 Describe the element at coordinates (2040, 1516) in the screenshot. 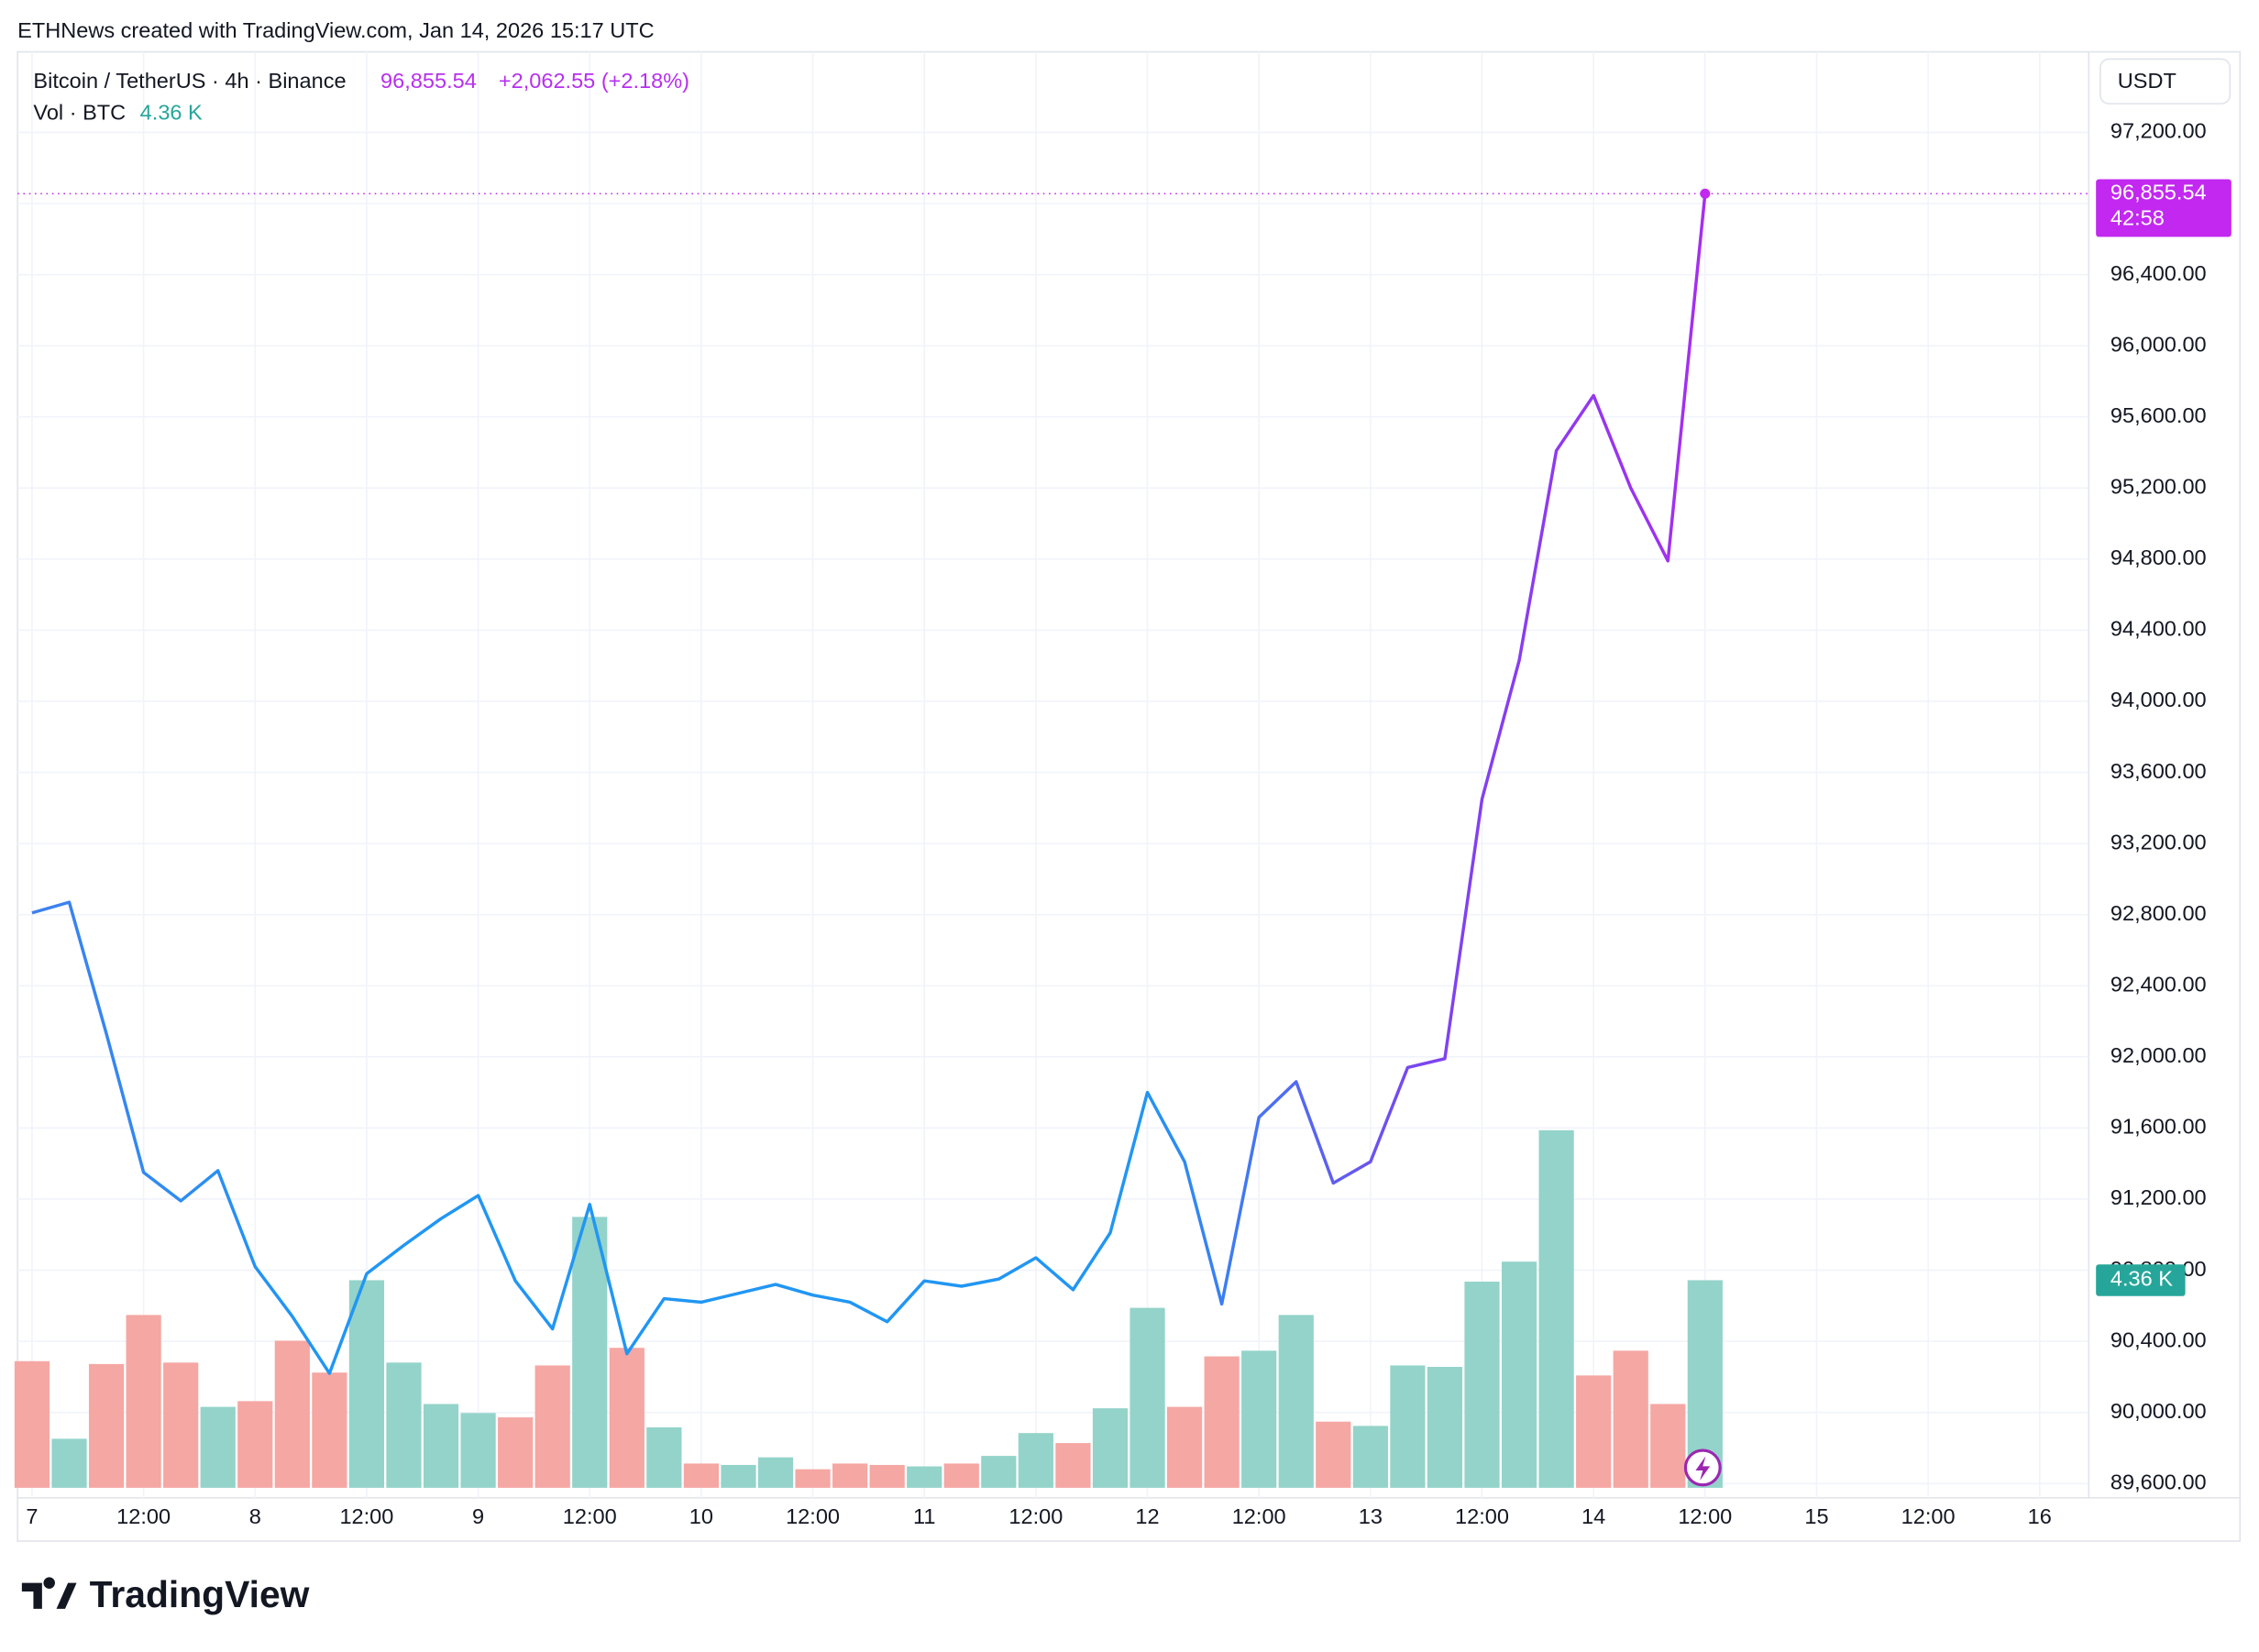

I see `x-tick-label: 16` at that location.